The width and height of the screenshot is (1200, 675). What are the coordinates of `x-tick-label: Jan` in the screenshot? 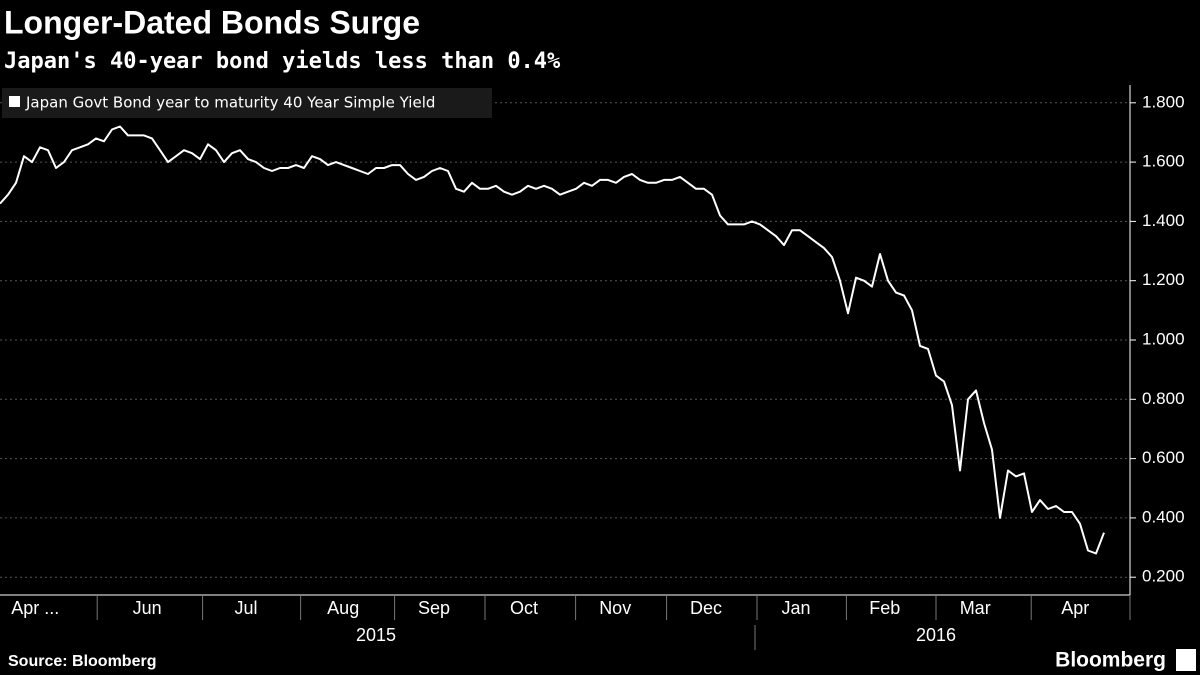 It's located at (795, 608).